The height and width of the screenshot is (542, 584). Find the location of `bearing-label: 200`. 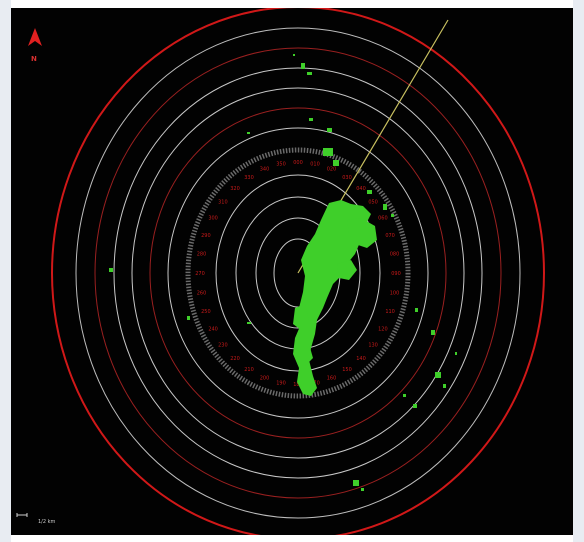

bearing-label: 200 is located at coordinates (265, 378).